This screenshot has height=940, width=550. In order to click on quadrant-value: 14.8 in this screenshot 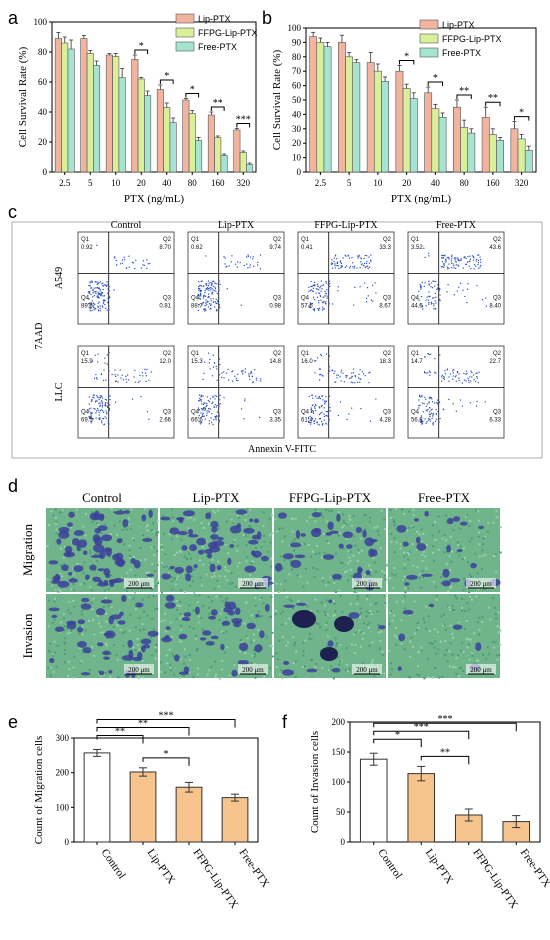, I will do `click(275, 362)`.